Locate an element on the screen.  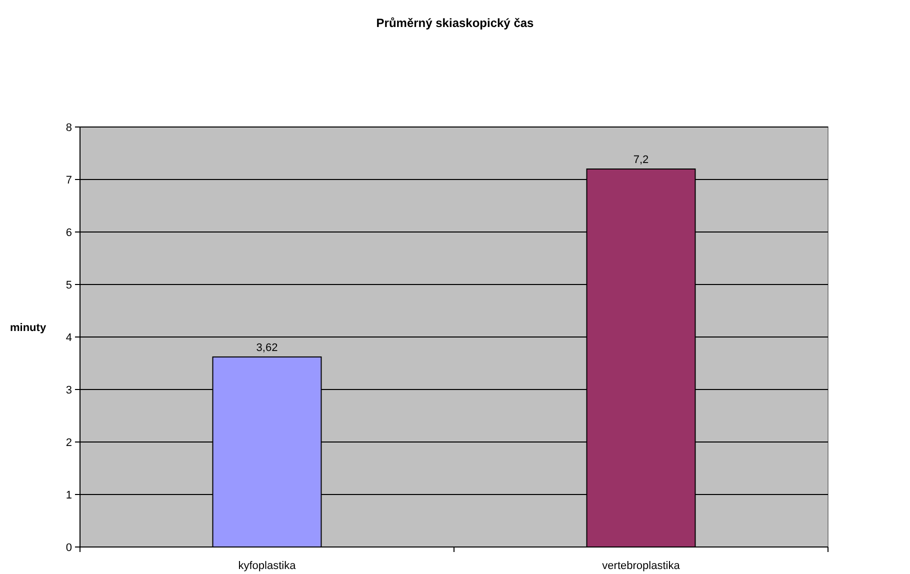
y-tick-label: 8 is located at coordinates (69, 128).